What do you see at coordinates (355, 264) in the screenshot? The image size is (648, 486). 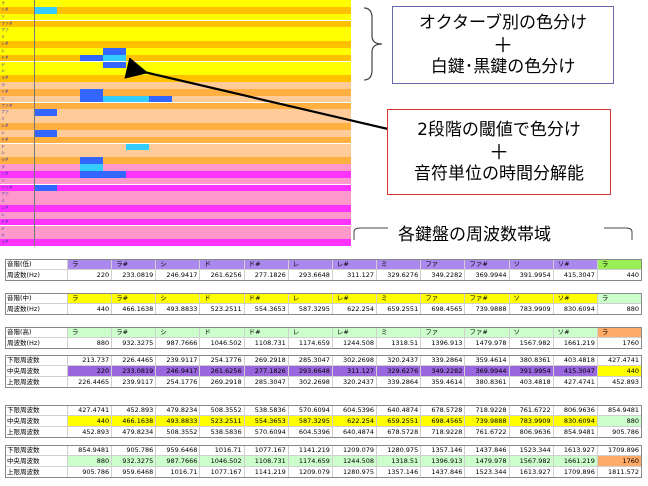 I see `table-cell: レ#` at bounding box center [355, 264].